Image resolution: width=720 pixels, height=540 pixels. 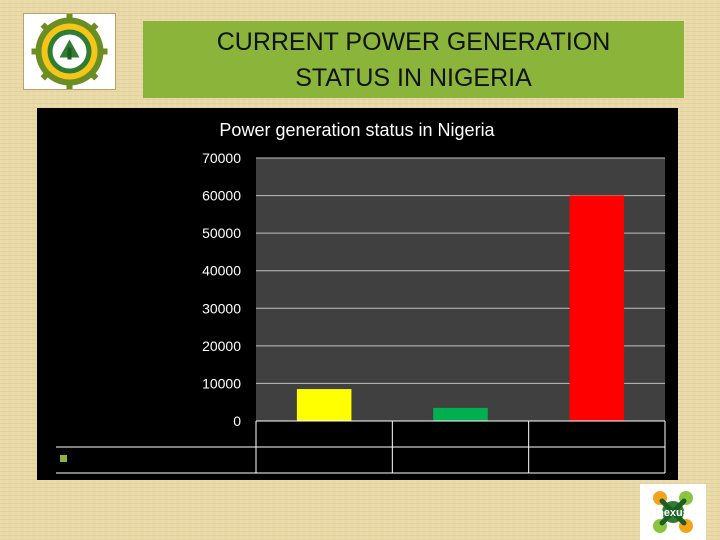 What do you see at coordinates (221, 233) in the screenshot?
I see `y-tick-label: 50000` at bounding box center [221, 233].